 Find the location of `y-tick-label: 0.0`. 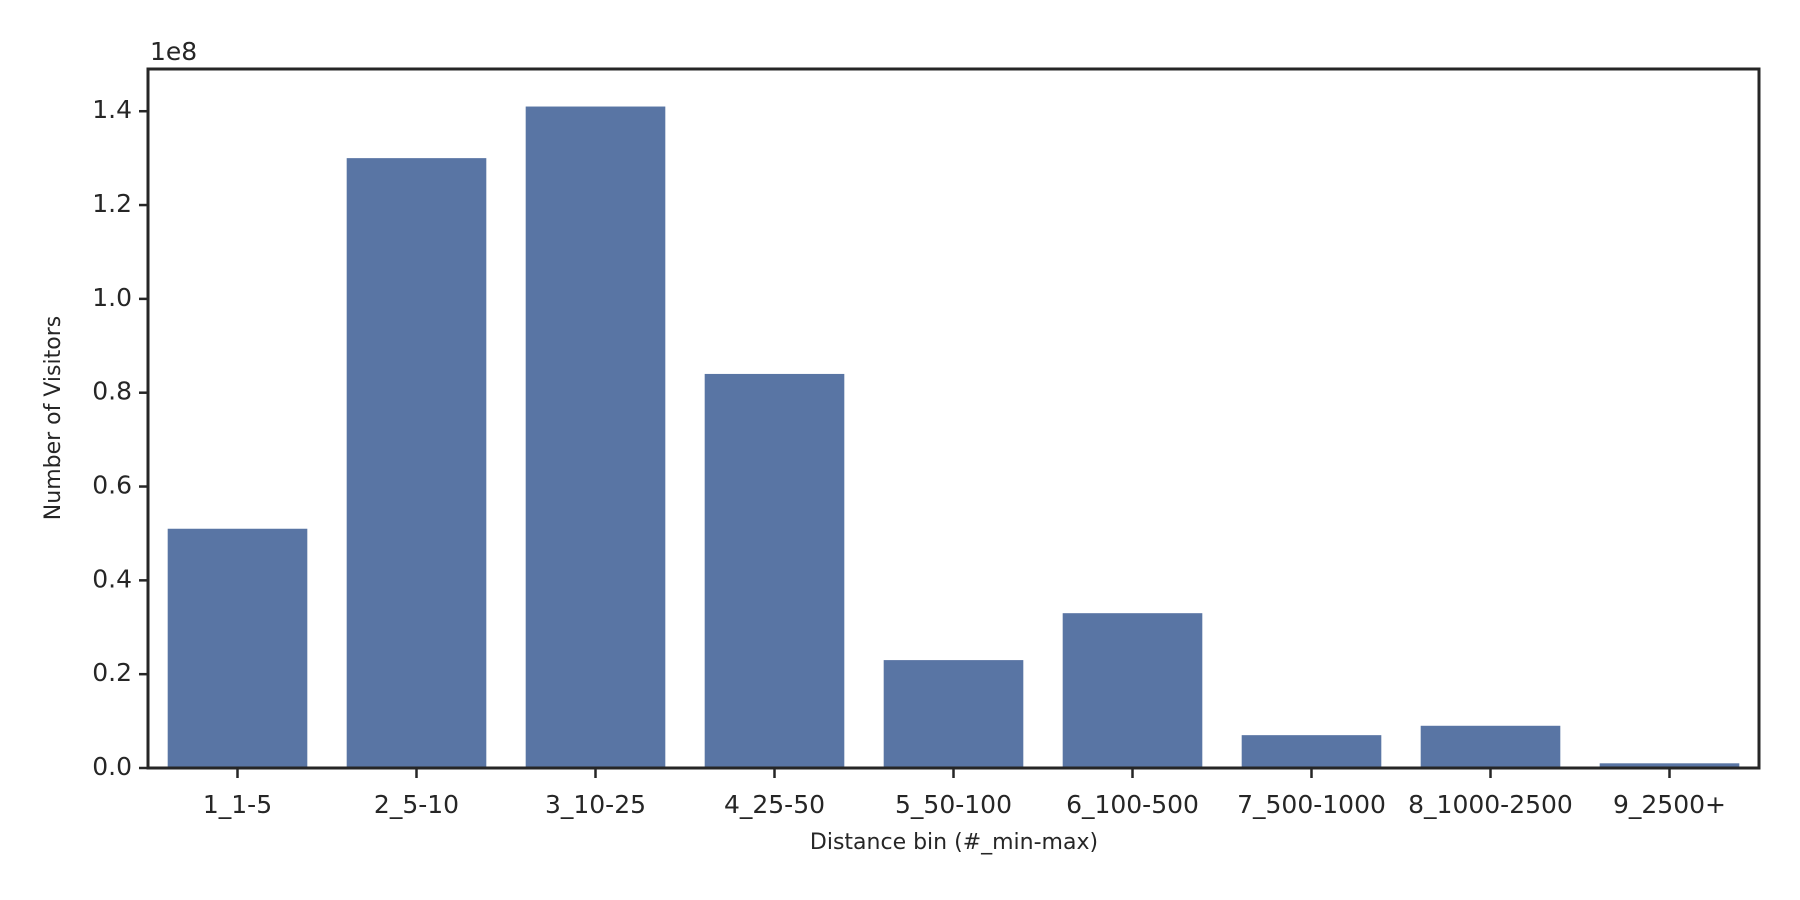

y-tick-label: 0.0 is located at coordinates (112, 766).